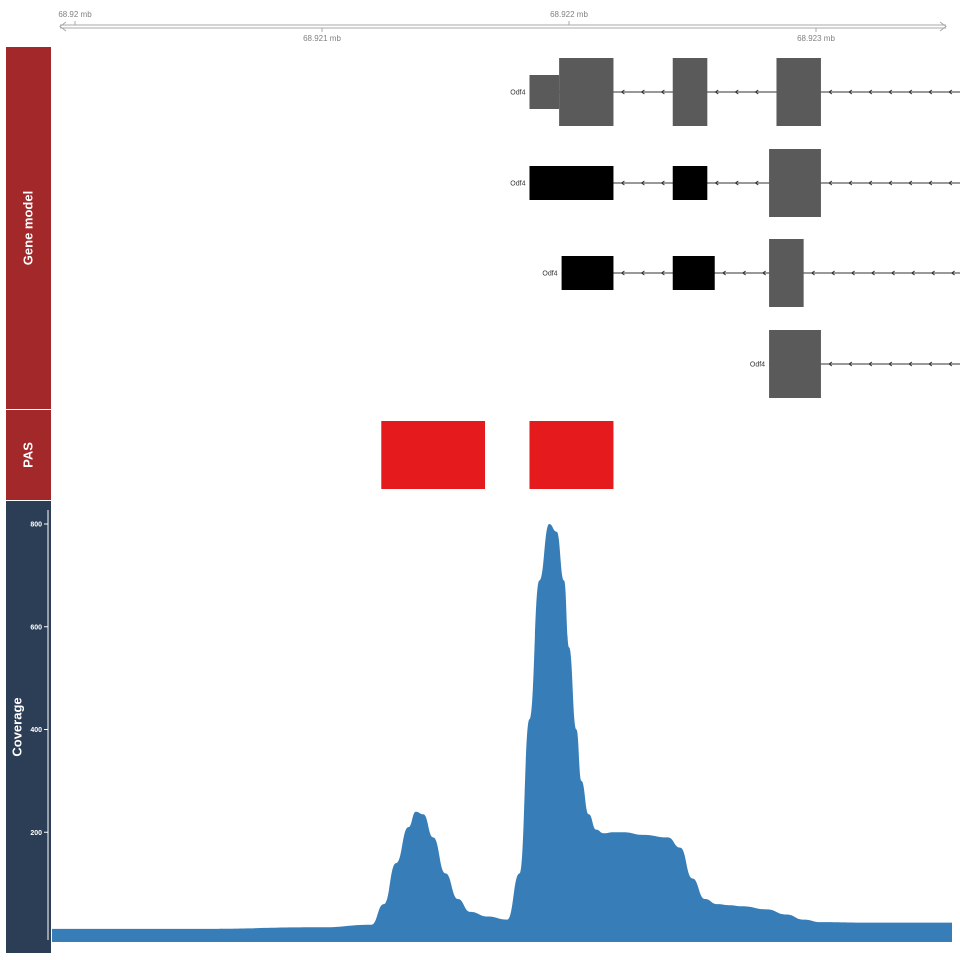 The height and width of the screenshot is (960, 960). What do you see at coordinates (16, 726) in the screenshot?
I see `coverage-title: Coverage` at bounding box center [16, 726].